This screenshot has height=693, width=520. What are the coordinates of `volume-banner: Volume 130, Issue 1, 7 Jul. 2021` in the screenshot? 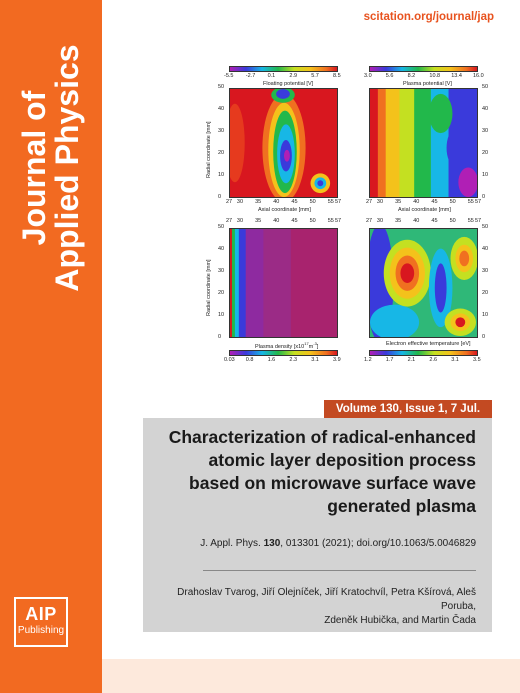 It's located at (408, 416).